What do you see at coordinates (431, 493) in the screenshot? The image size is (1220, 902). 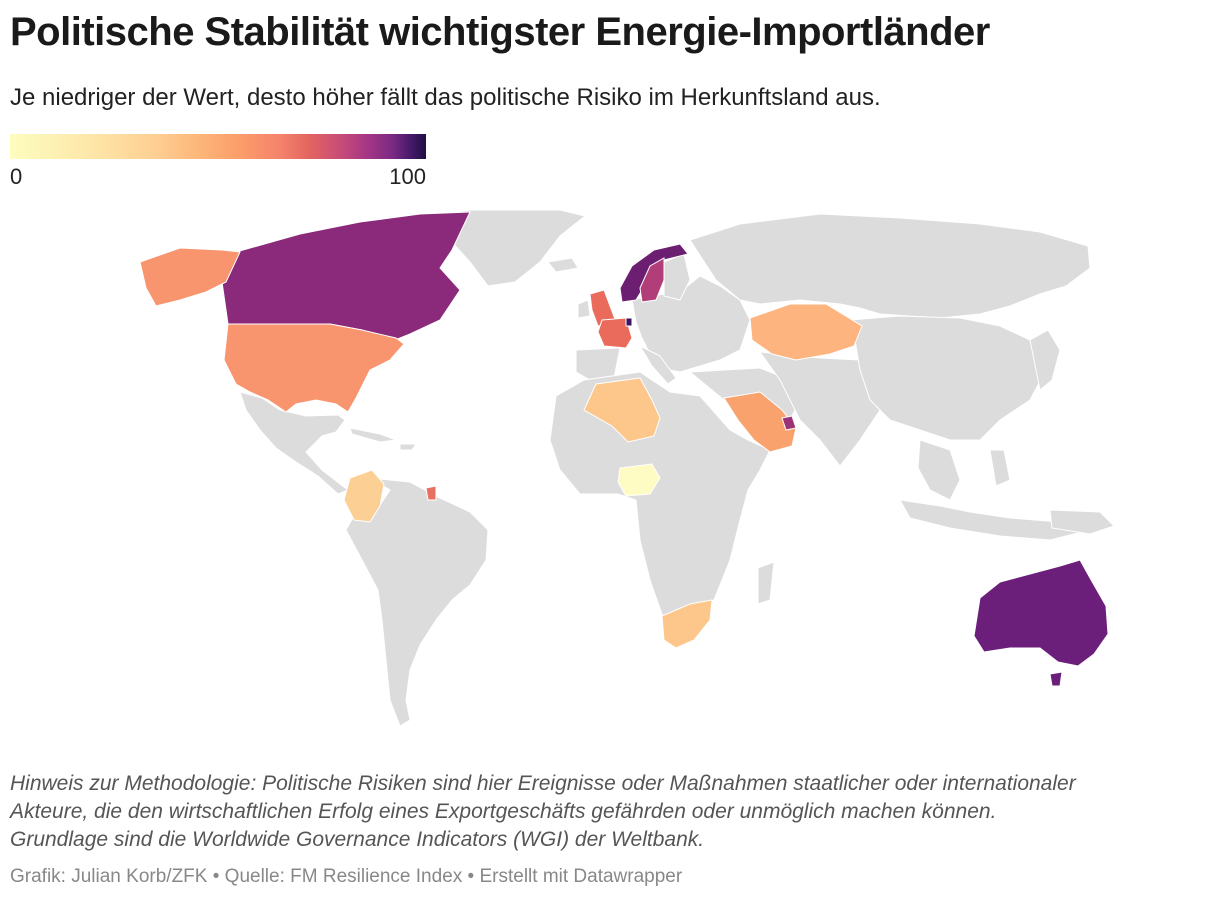 I see `region-french-guiana` at bounding box center [431, 493].